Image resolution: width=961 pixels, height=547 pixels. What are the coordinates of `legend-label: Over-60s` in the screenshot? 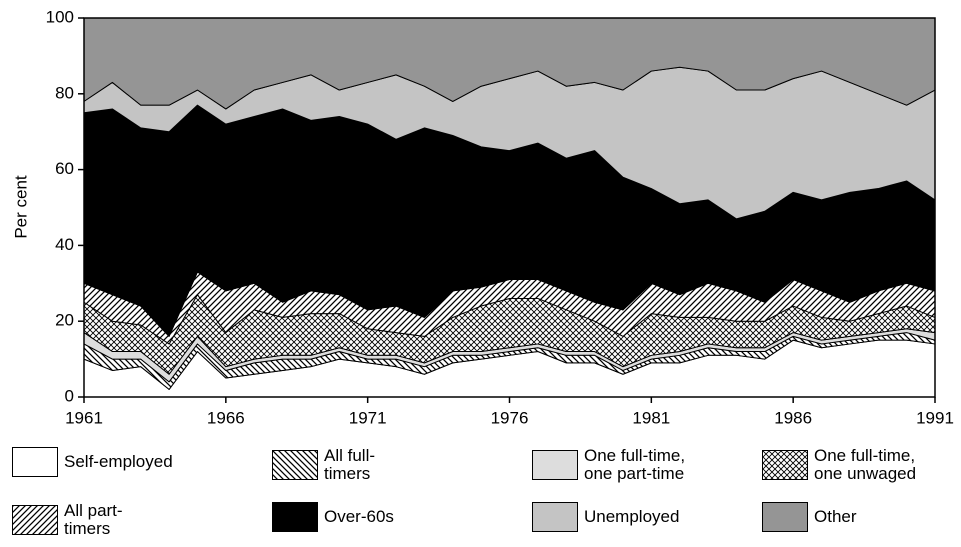 It's located at (359, 516).